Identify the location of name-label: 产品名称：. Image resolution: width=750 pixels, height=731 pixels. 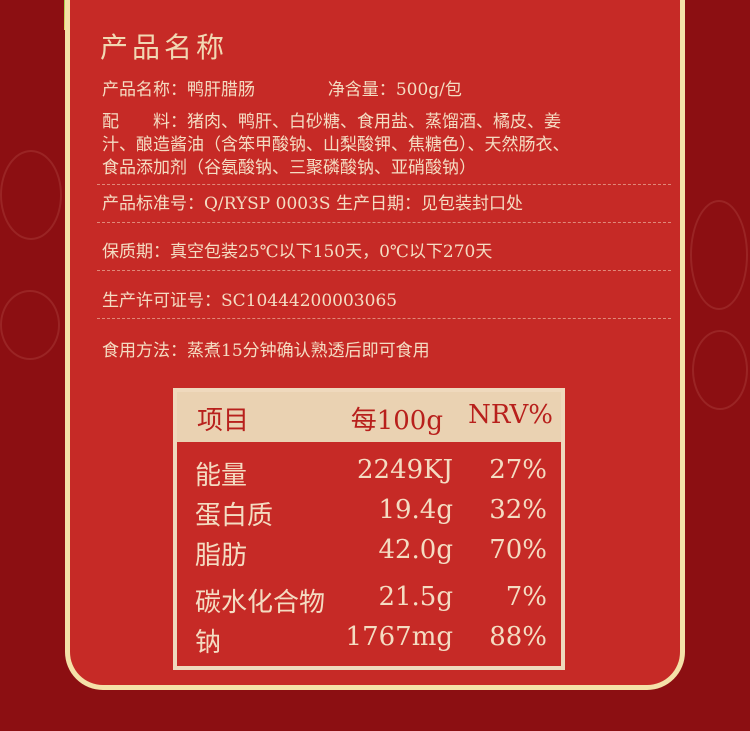
(144, 90).